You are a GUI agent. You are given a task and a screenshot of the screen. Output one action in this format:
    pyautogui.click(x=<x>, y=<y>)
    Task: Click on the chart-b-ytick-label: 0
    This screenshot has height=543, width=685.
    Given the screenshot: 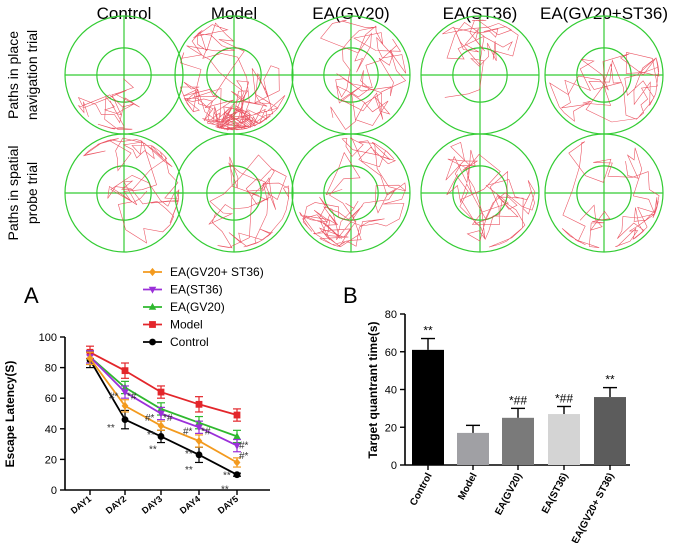 What is the action you would take?
    pyautogui.click(x=394, y=466)
    